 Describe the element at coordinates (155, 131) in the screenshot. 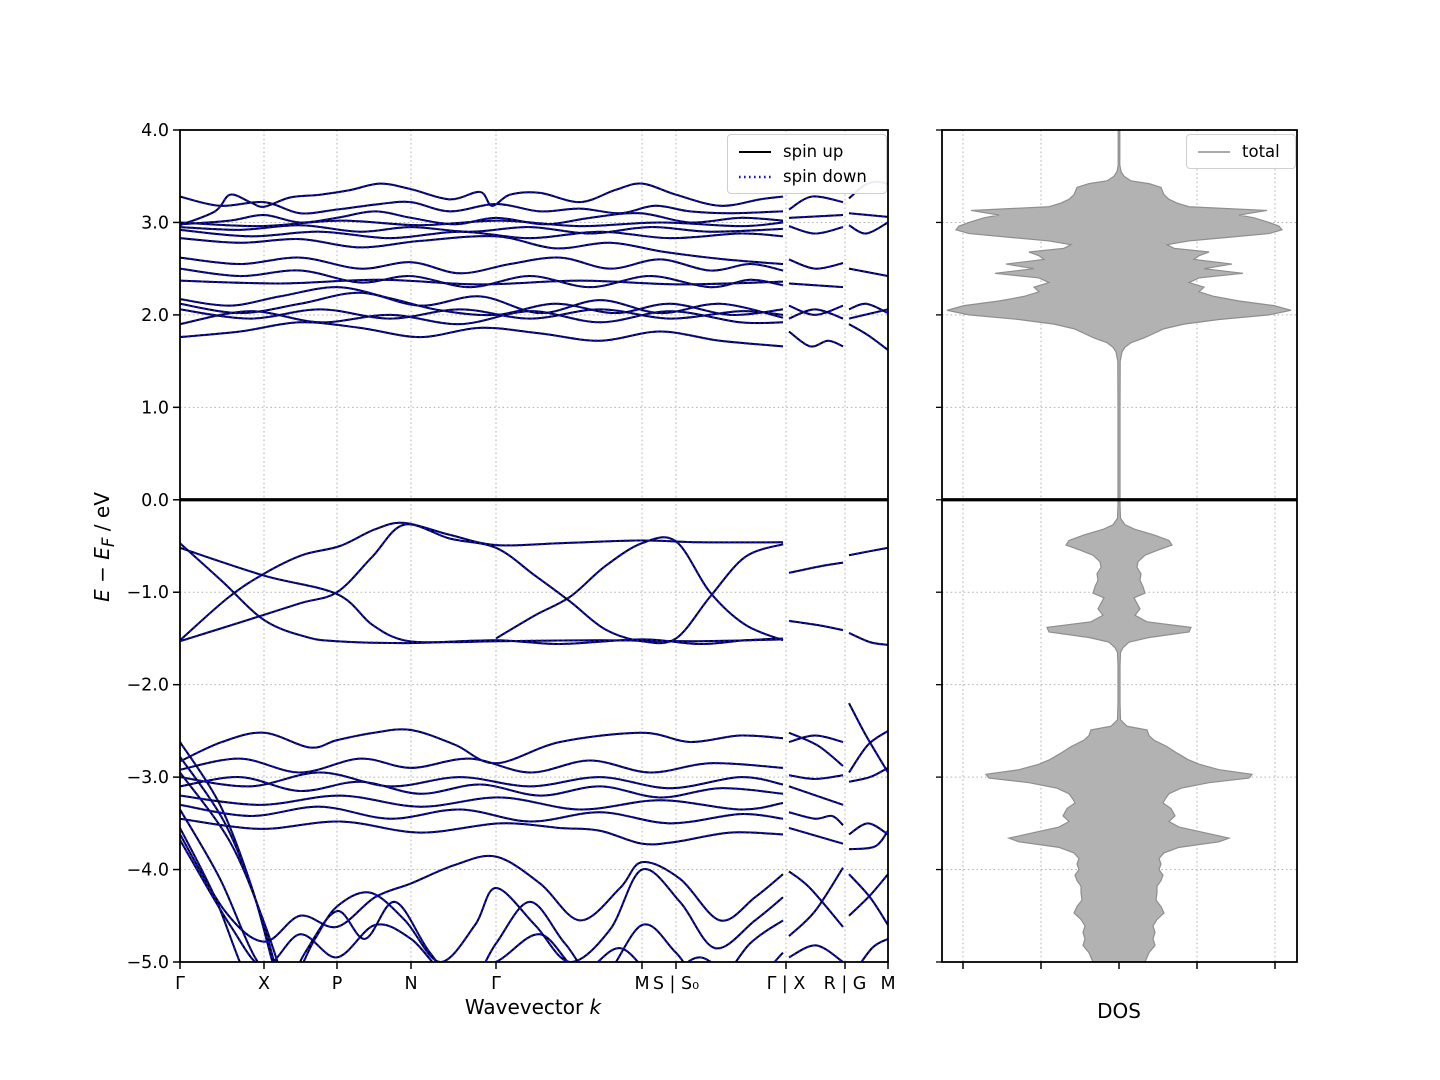

I see `y-tick-label: 4.0` at that location.